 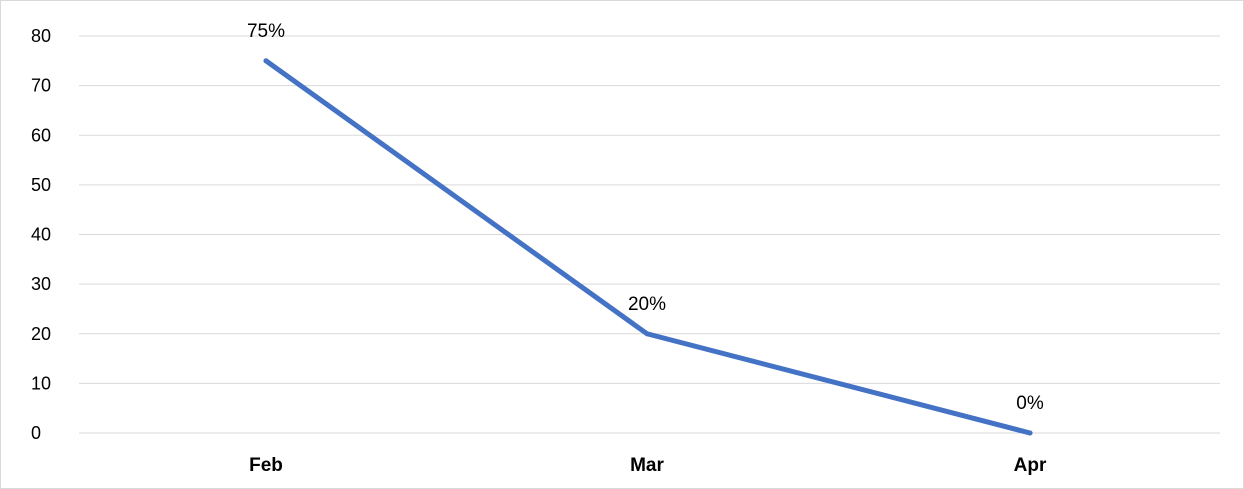 What do you see at coordinates (41, 36) in the screenshot?
I see `y-tick-label: 80` at bounding box center [41, 36].